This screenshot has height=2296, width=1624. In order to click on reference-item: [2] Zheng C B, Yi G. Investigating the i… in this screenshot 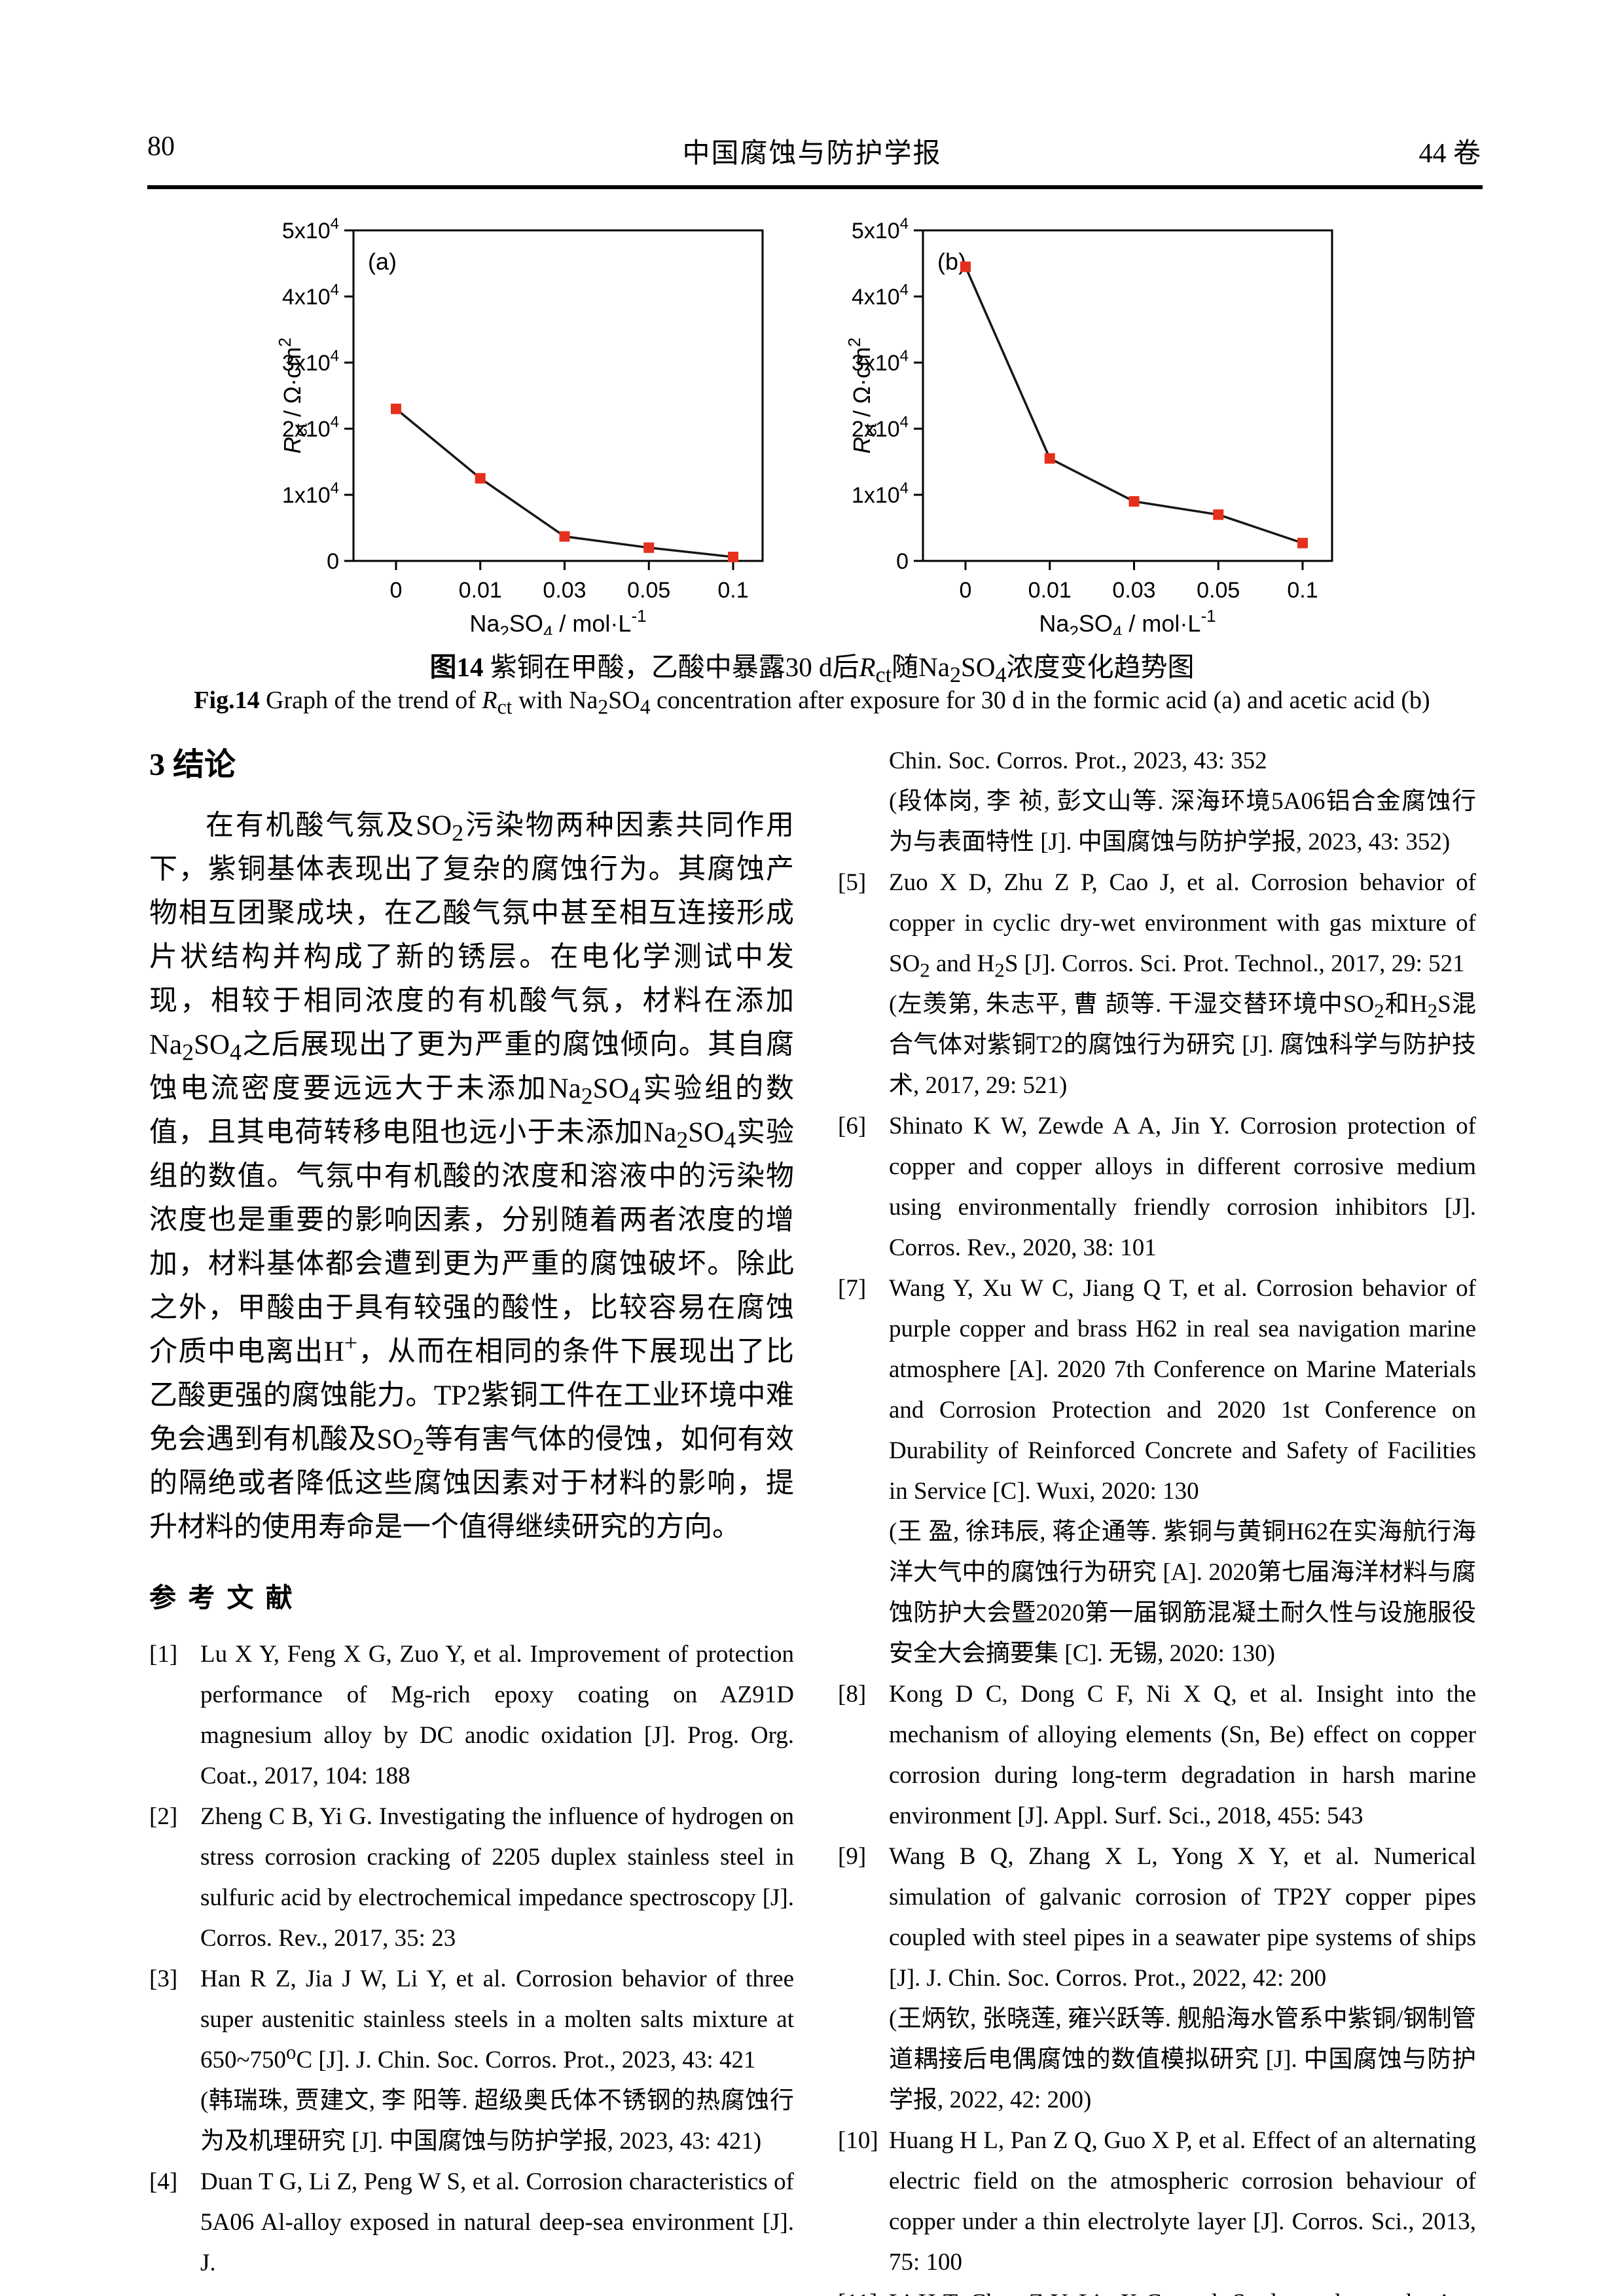, I will do `click(471, 1878)`.